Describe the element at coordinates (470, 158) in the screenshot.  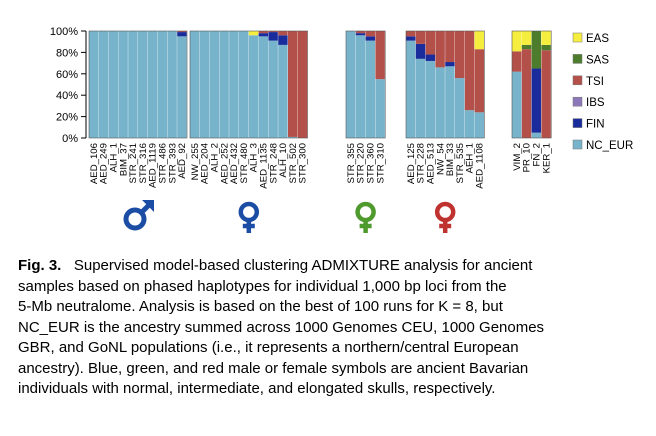
I see `bar-label: AEH_1` at that location.